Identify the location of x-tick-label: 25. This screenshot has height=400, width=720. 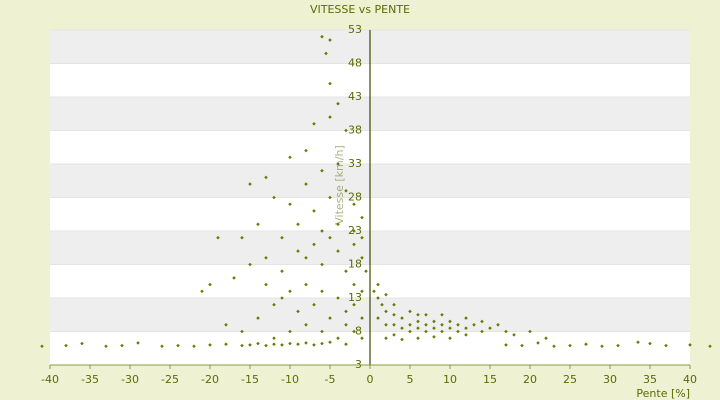
(570, 379).